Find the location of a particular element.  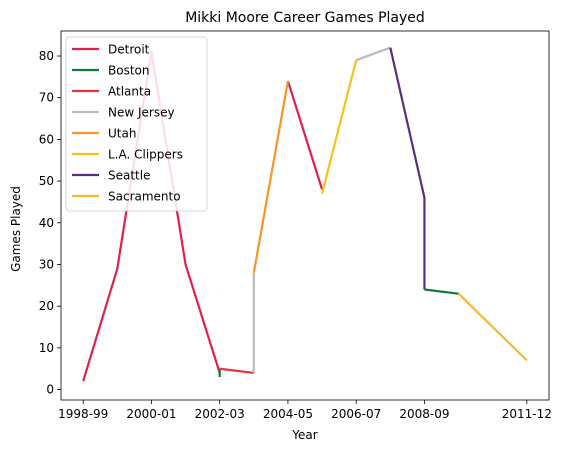

y-axis-label: Games Played is located at coordinates (16, 229).